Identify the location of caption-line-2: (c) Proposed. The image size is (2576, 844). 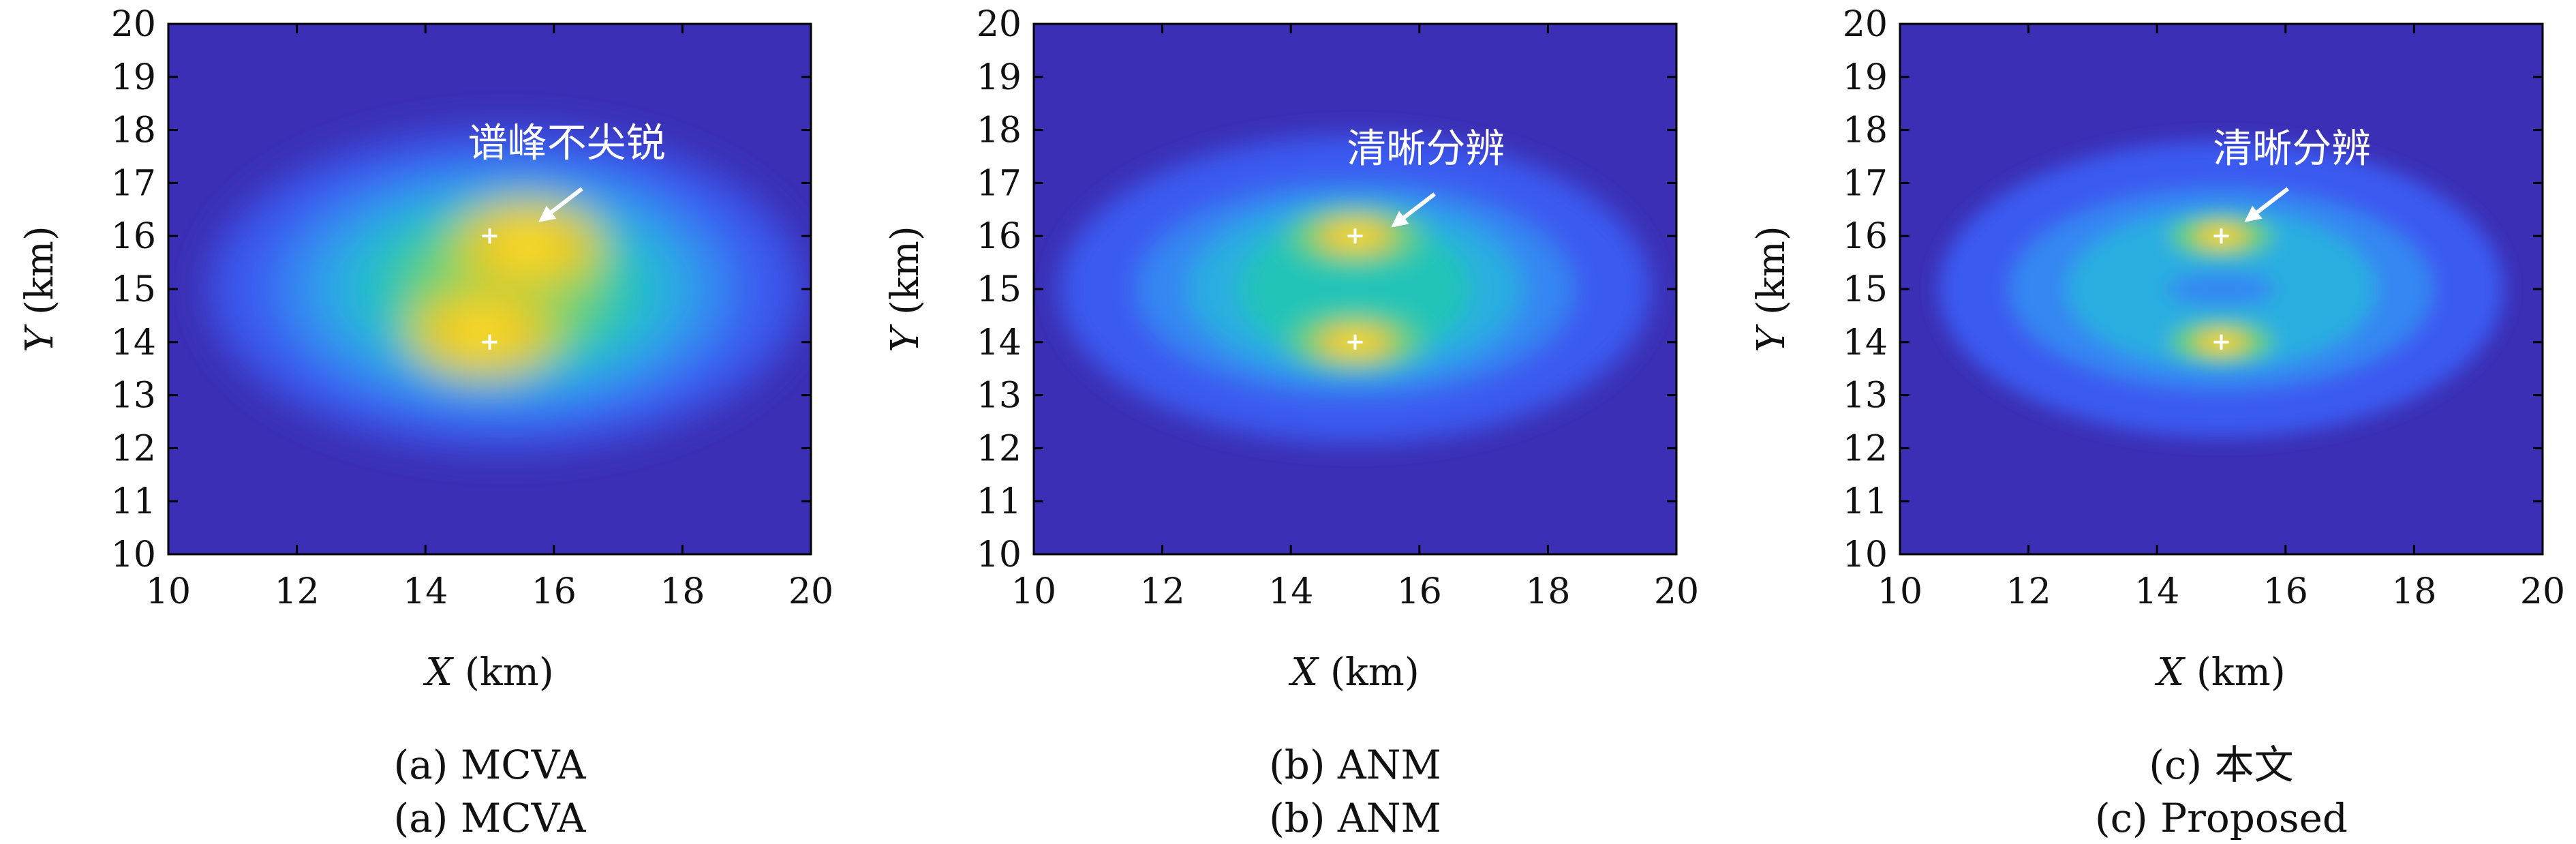
(2221, 818).